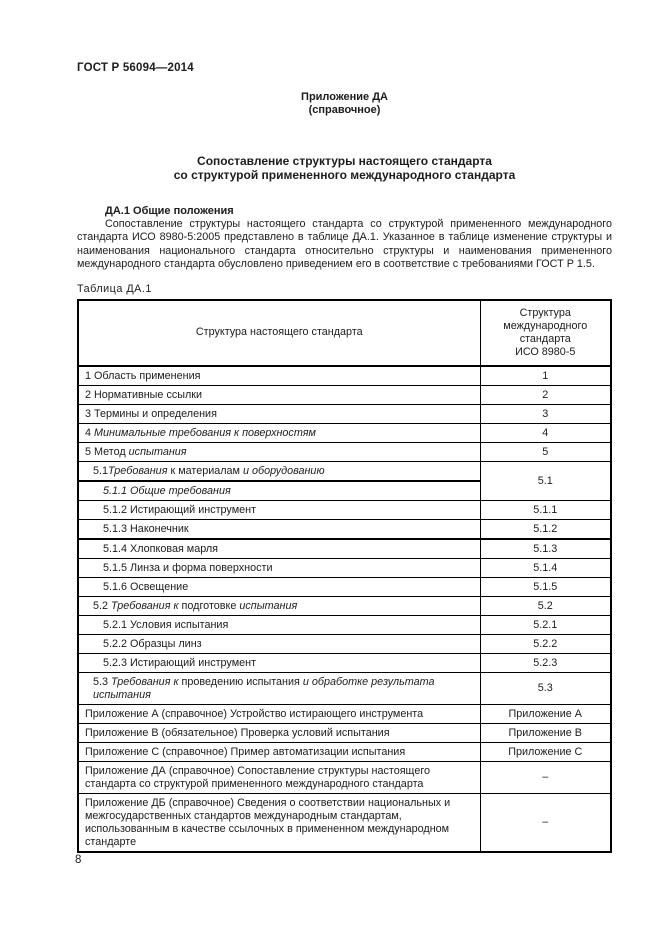  Describe the element at coordinates (279, 548) in the screenshot. I see `structure-cell: 5.1.4 Хлопковая марля` at that location.